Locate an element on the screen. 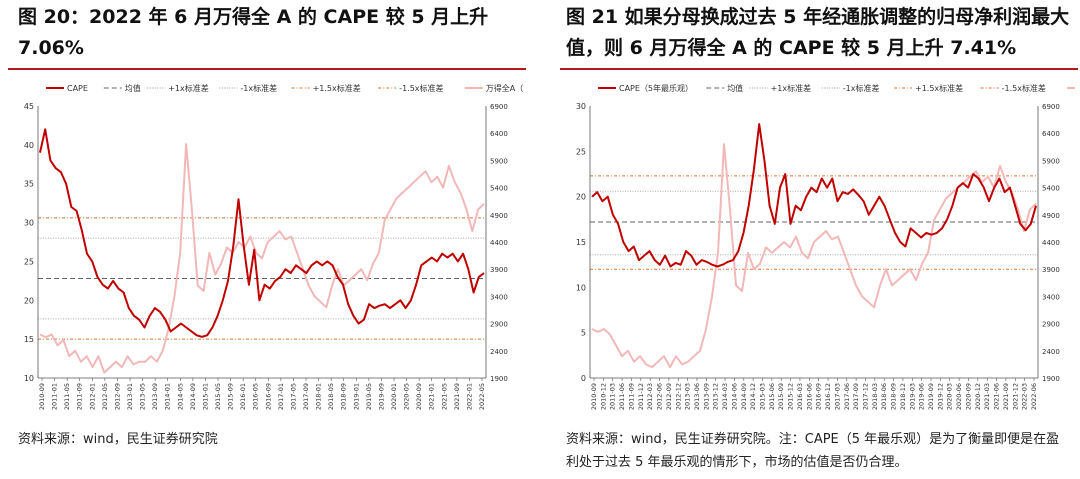  legend-label: 均值 is located at coordinates (735, 88).